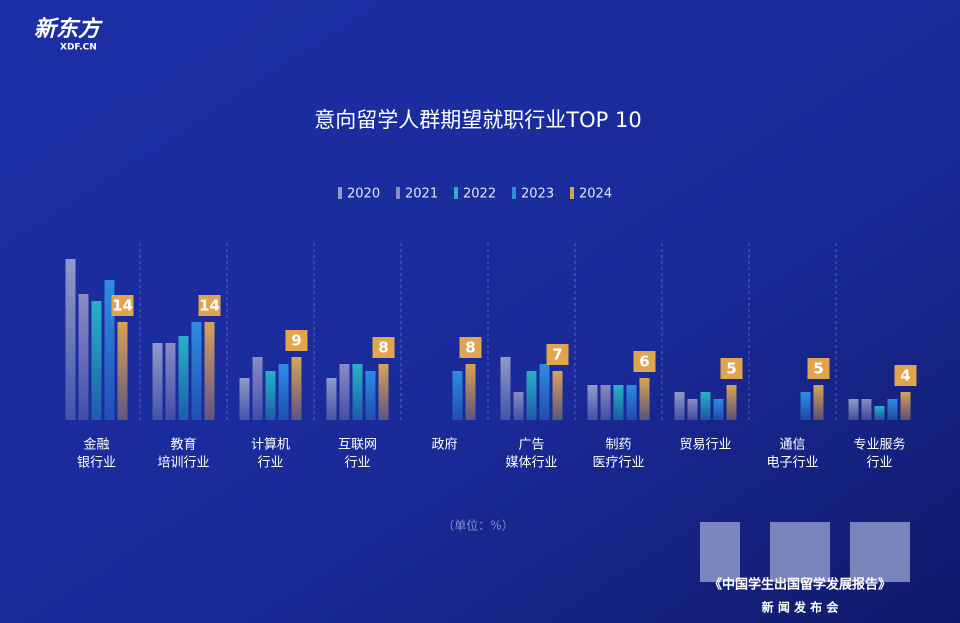 This screenshot has width=960, height=623. I want to click on x-tick-label: 政府, so click(444, 445).